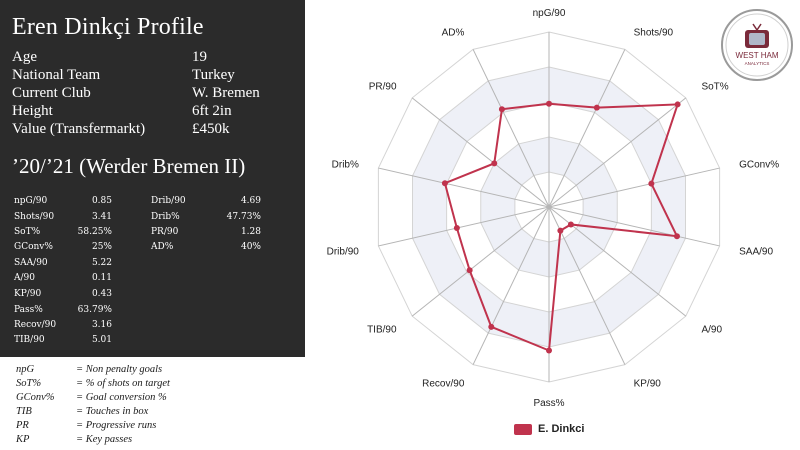 This screenshot has width=800, height=450. Describe the element at coordinates (101, 263) in the screenshot. I see `stat-value: 5.22` at that location.